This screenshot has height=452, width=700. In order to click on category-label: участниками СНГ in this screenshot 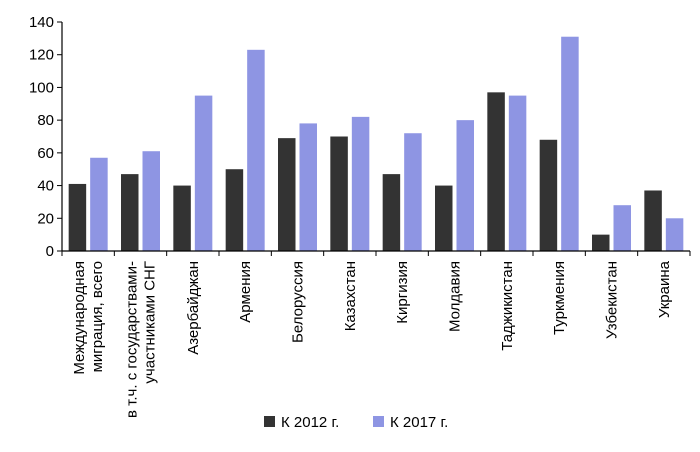, I will do `click(150, 322)`.